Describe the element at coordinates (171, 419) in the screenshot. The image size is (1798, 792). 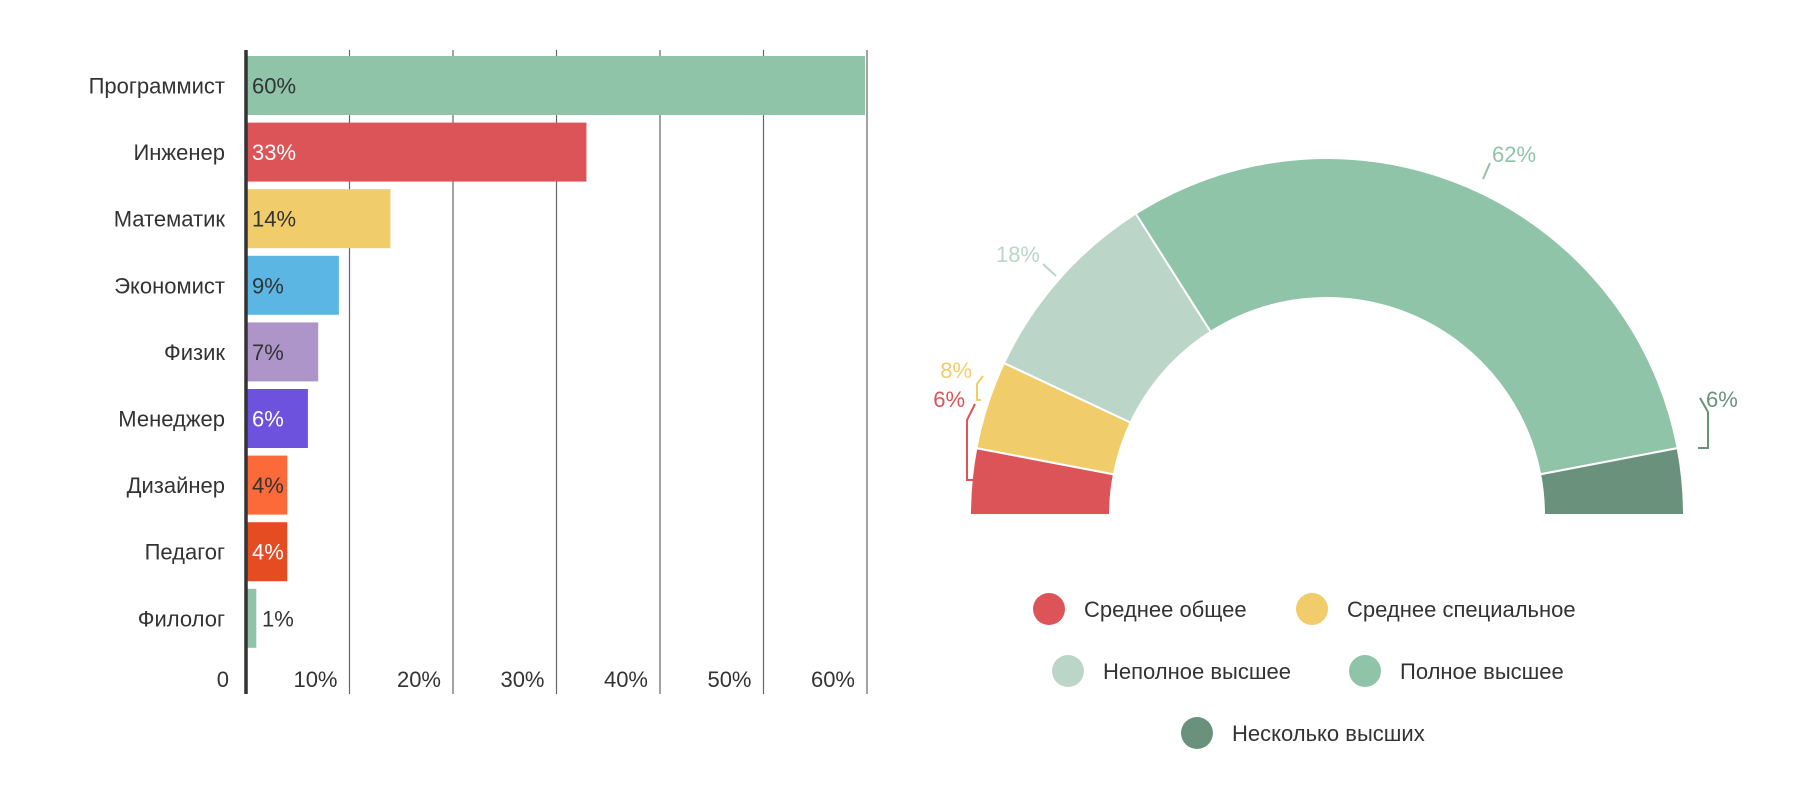
I see `bar-category-label: Менеджер` at that location.